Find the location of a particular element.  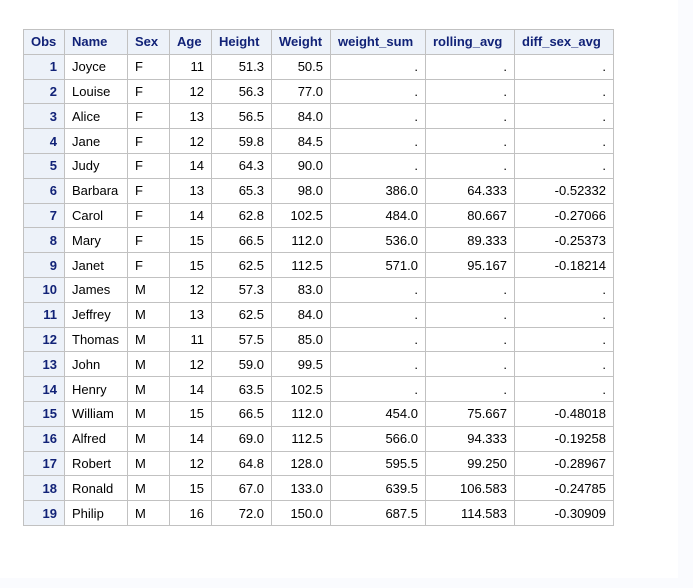

cell-weight: 98.0 is located at coordinates (301, 190).